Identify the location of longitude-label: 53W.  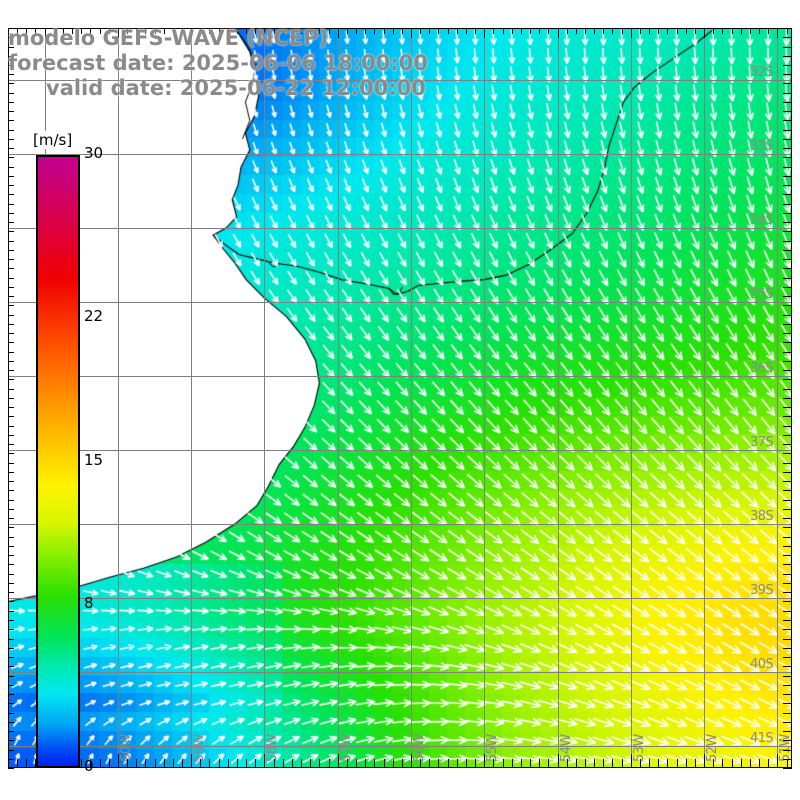
(639, 748).